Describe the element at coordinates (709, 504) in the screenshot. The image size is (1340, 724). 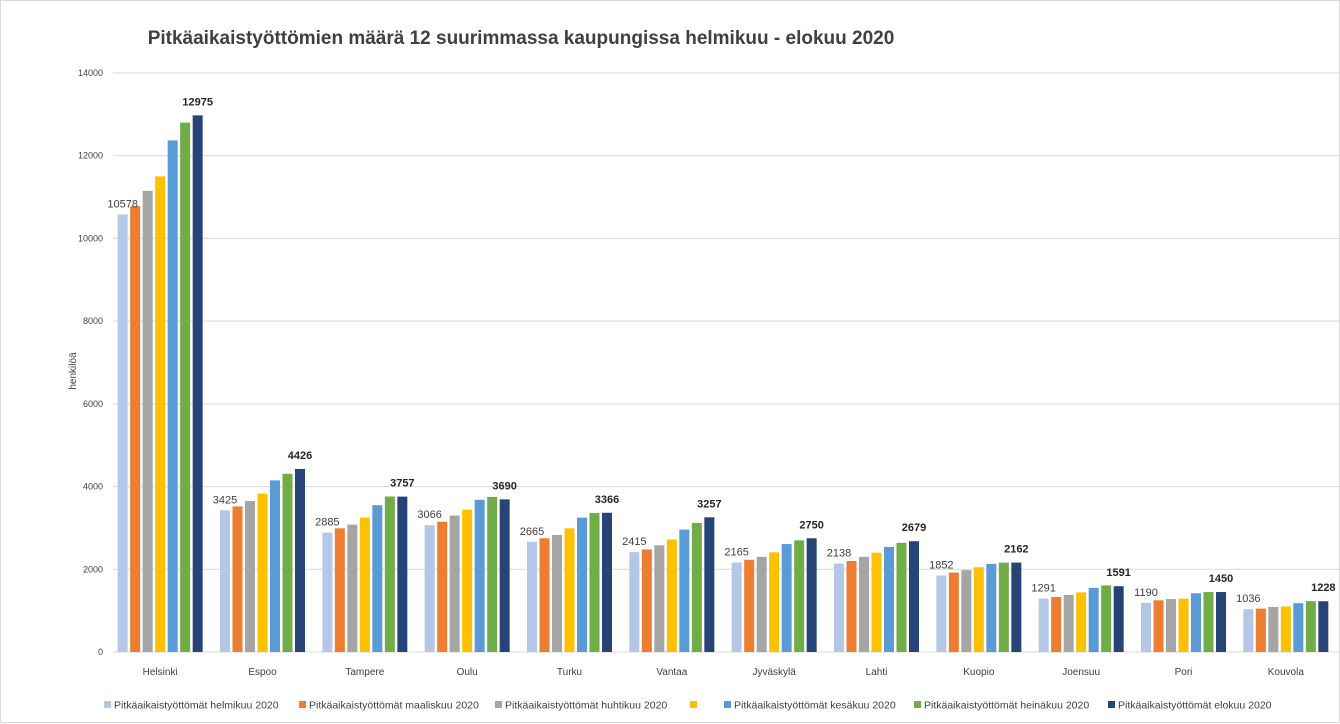
I see `data-label: 3257` at that location.